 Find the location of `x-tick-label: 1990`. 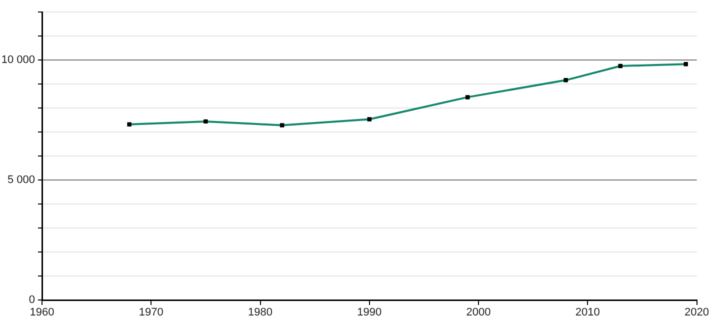

x-tick-label: 1990 is located at coordinates (369, 312).